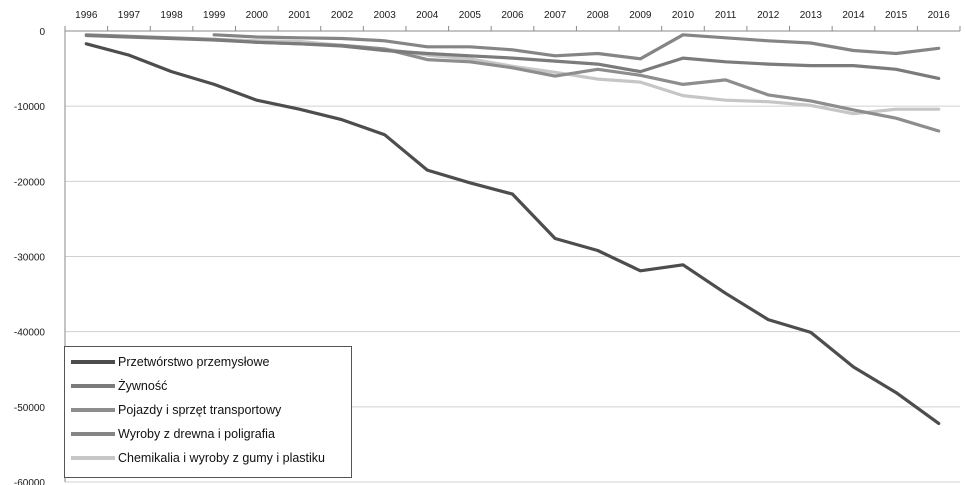 The image size is (965, 485). What do you see at coordinates (640, 15) in the screenshot?
I see `x-tick-label: 2009` at bounding box center [640, 15].